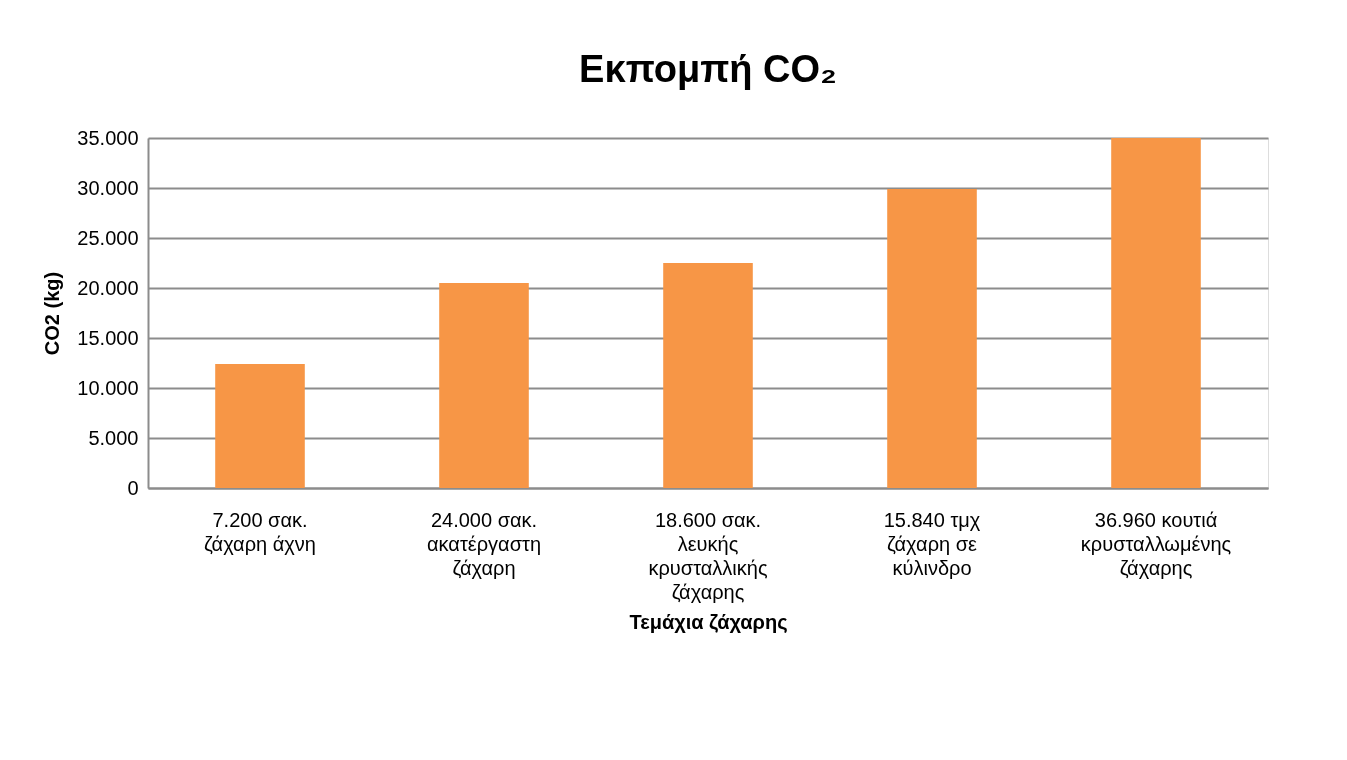 The image size is (1347, 760). Describe the element at coordinates (108, 387) in the screenshot. I see `y-tick-label: 10.000` at that location.